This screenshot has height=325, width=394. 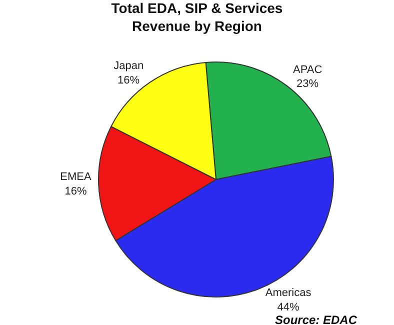 I want to click on source-note: Source: EDAC, so click(x=316, y=319).